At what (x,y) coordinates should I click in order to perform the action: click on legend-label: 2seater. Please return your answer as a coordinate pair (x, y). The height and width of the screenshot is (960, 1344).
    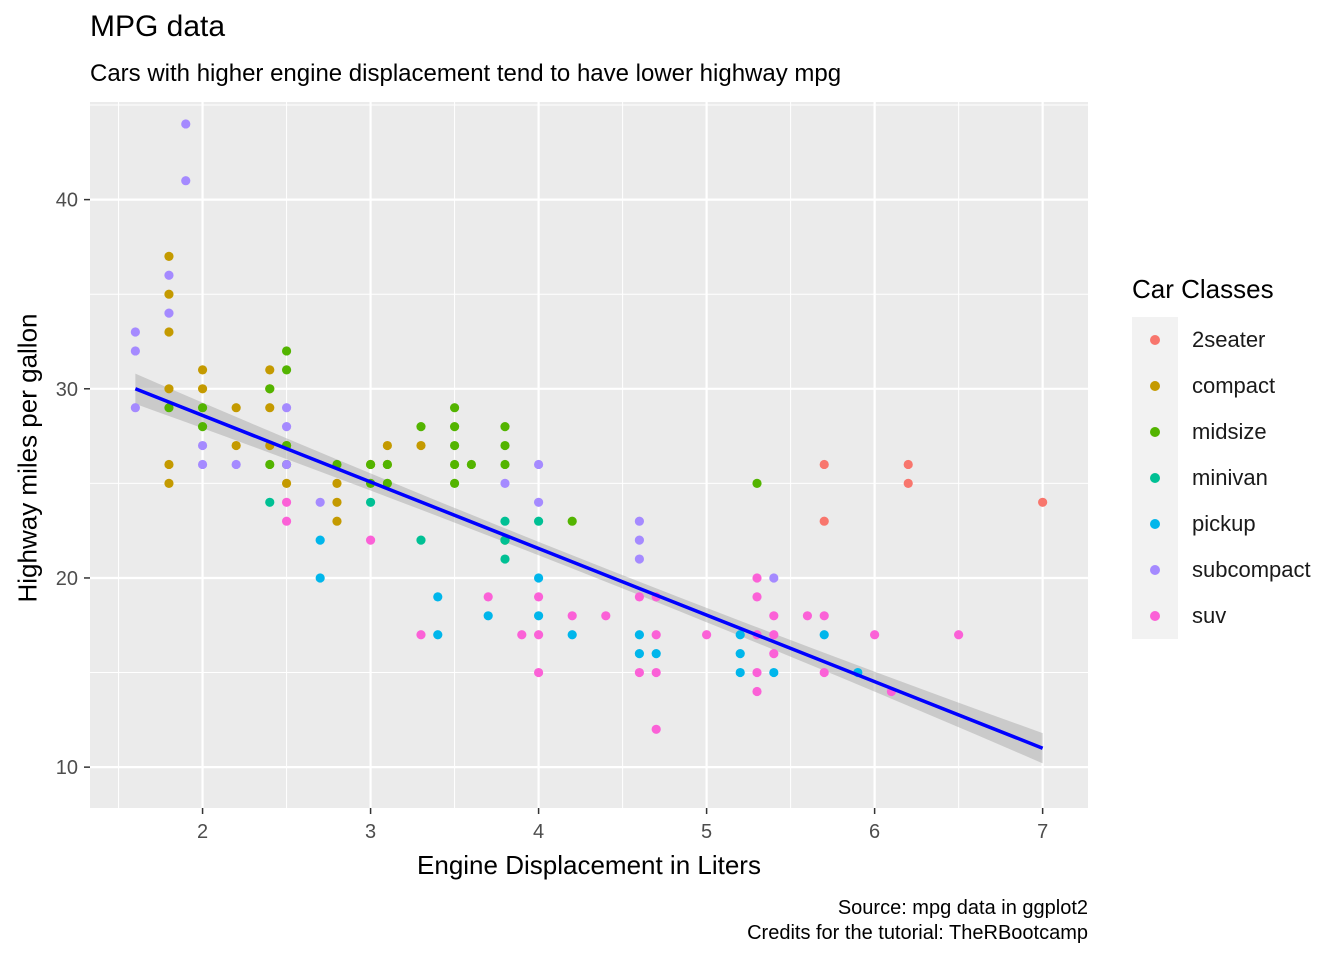
    Looking at the image, I should click on (1229, 339).